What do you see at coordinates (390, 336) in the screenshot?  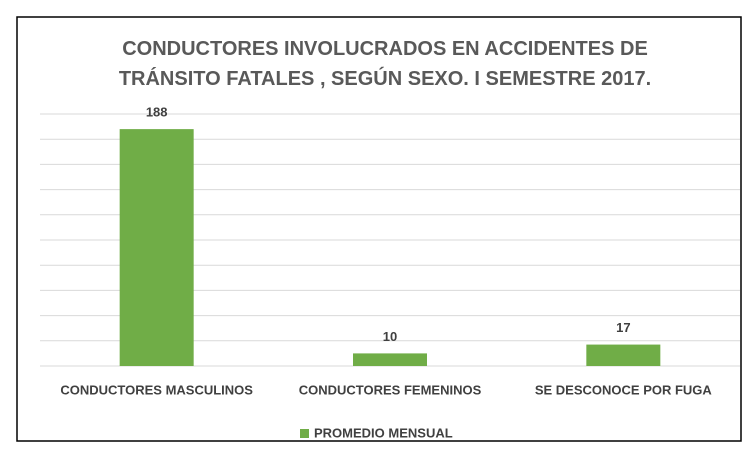 I see `data-label: 10` at bounding box center [390, 336].